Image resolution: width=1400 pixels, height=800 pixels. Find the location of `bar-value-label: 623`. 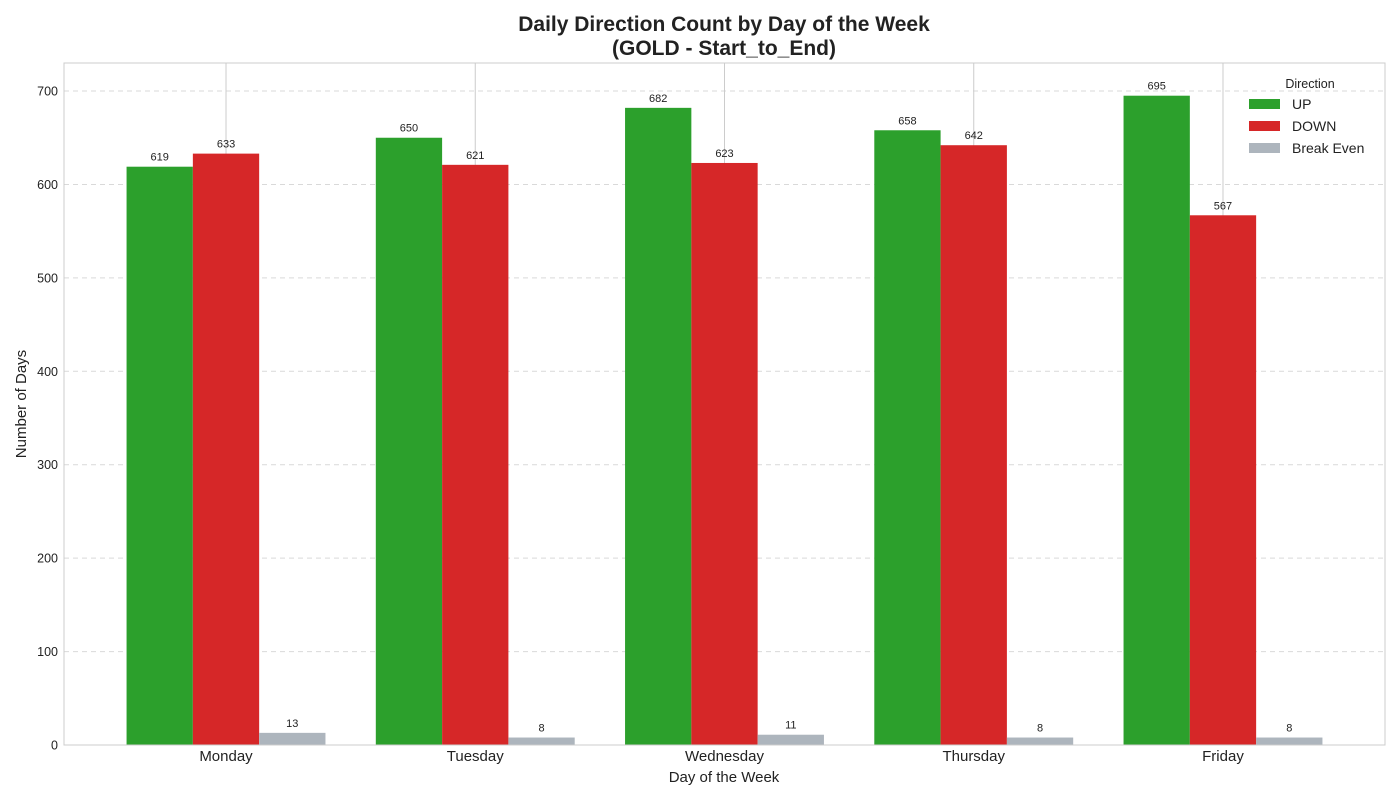

bar-value-label: 623 is located at coordinates (724, 154).